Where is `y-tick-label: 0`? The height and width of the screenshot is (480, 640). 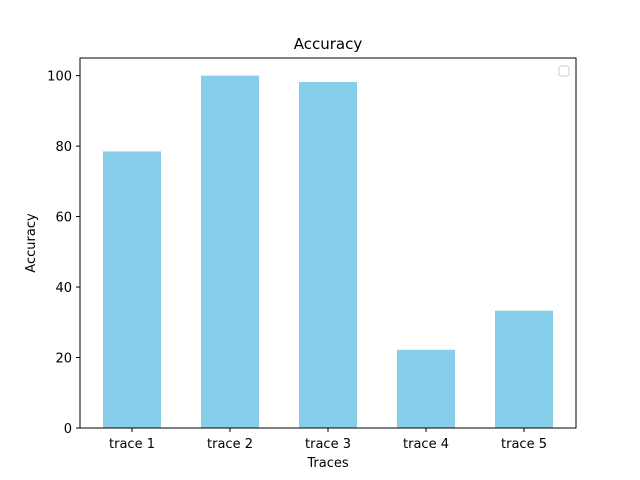 y-tick-label: 0 is located at coordinates (68, 429).